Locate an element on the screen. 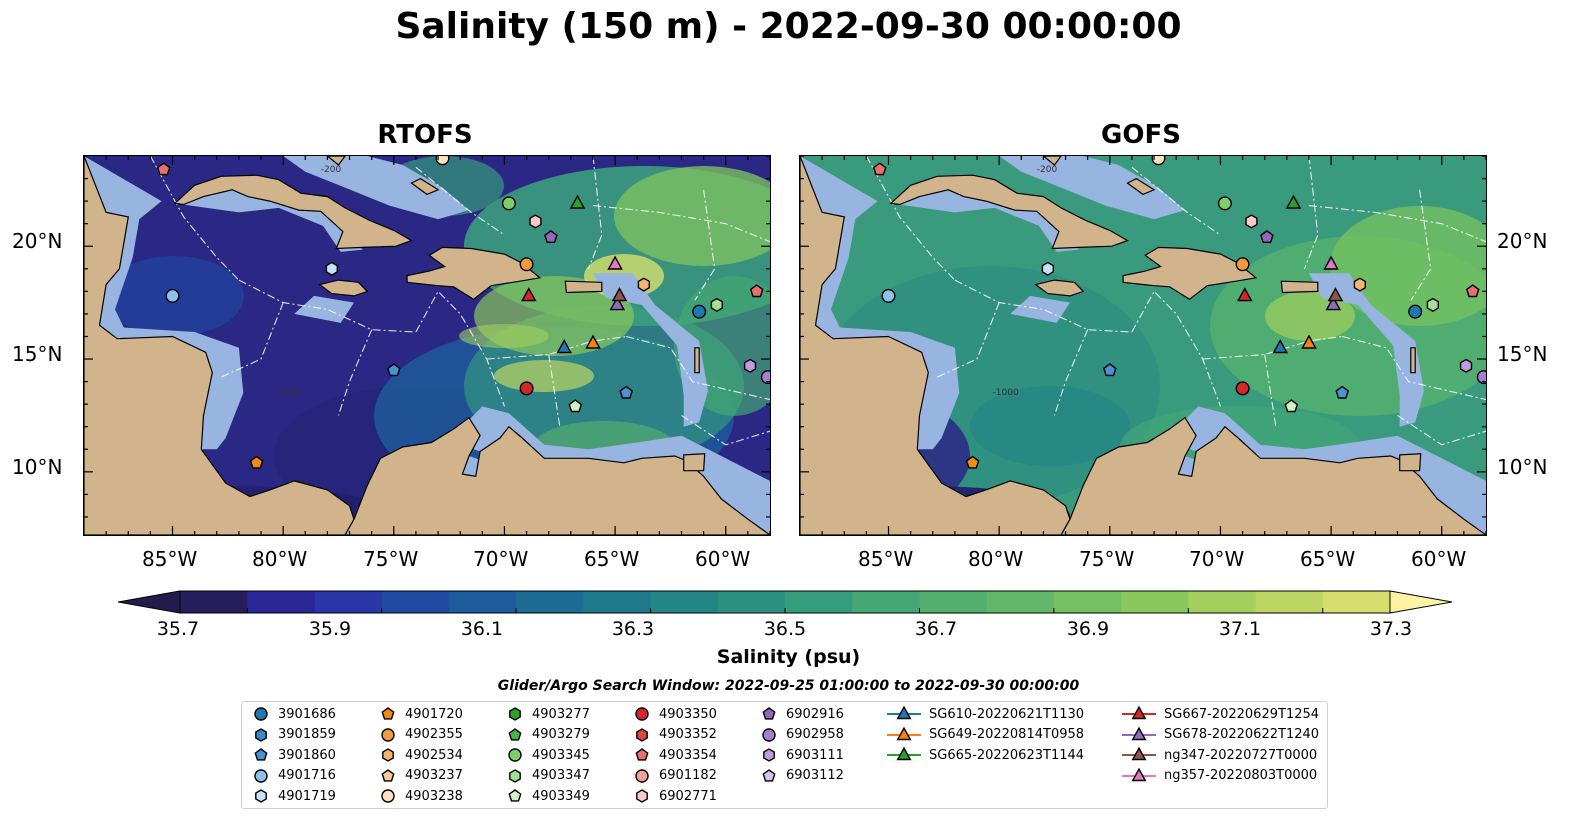  legend-item: 3901860 is located at coordinates (294, 755).